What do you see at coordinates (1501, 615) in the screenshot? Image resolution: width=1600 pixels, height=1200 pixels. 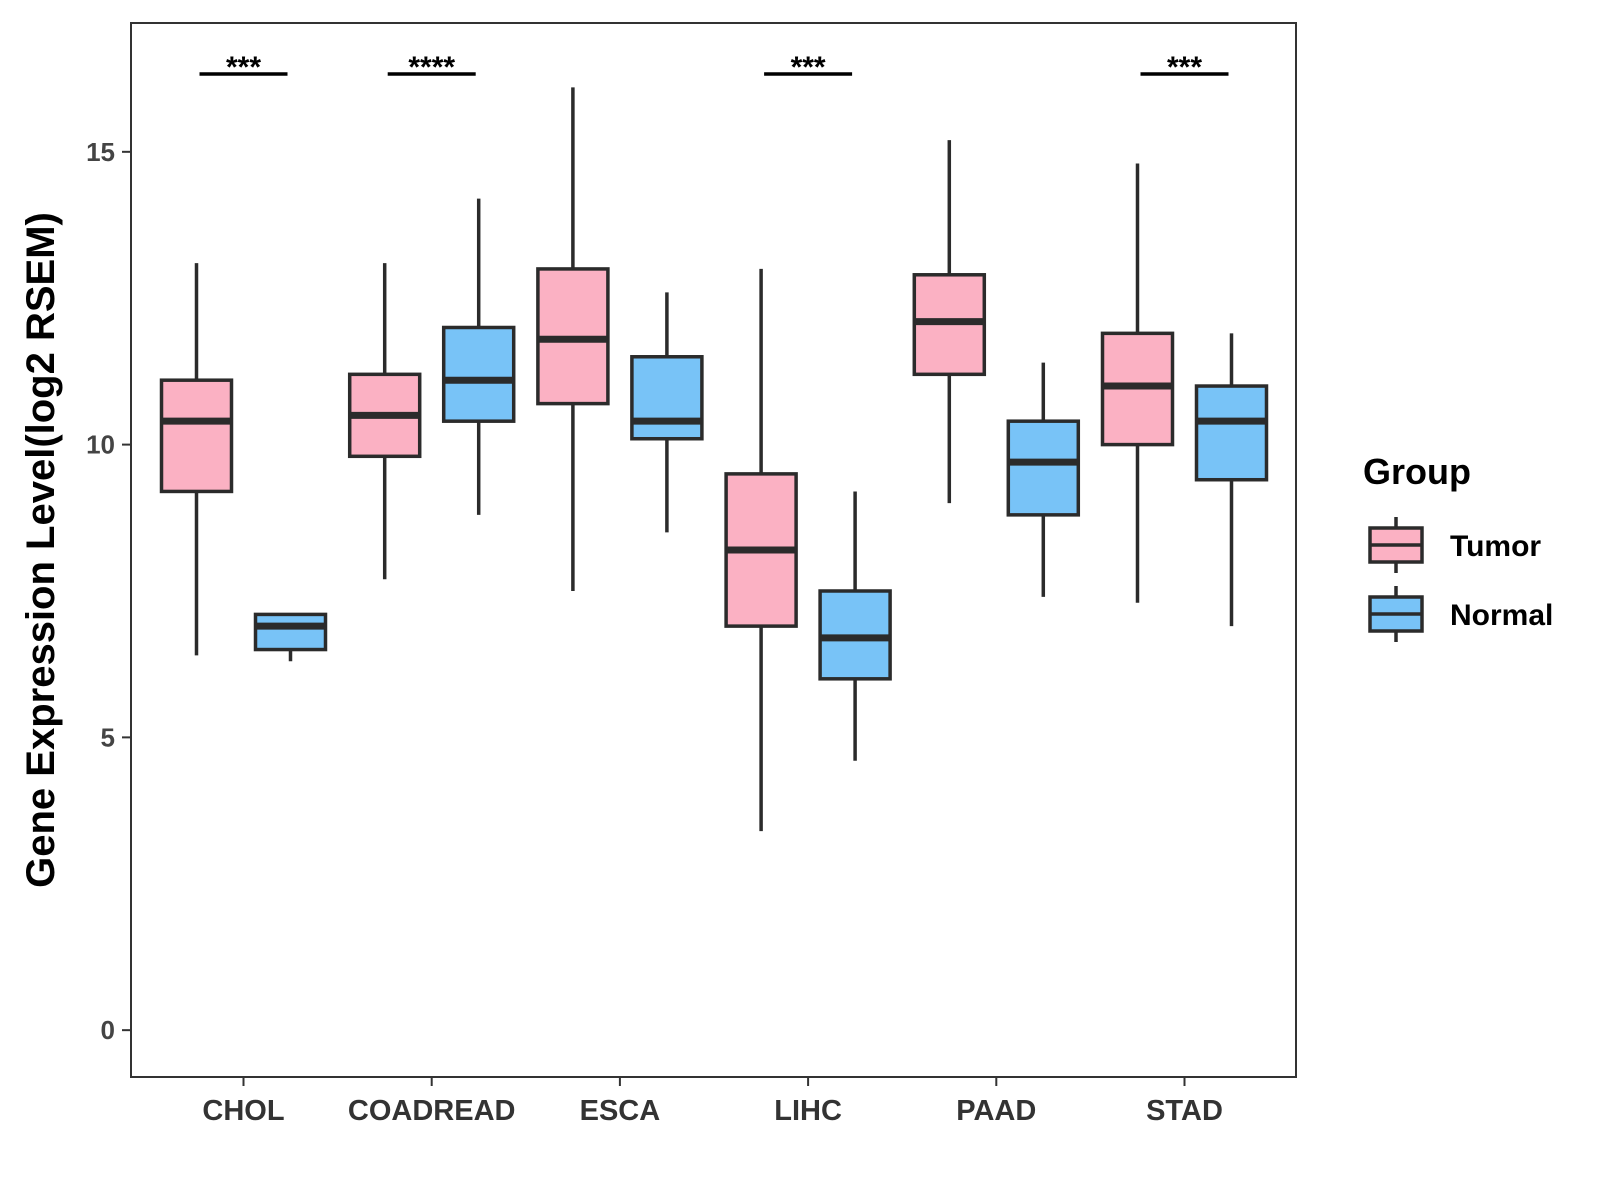 I see `legend-label-normal: Normal` at bounding box center [1501, 615].